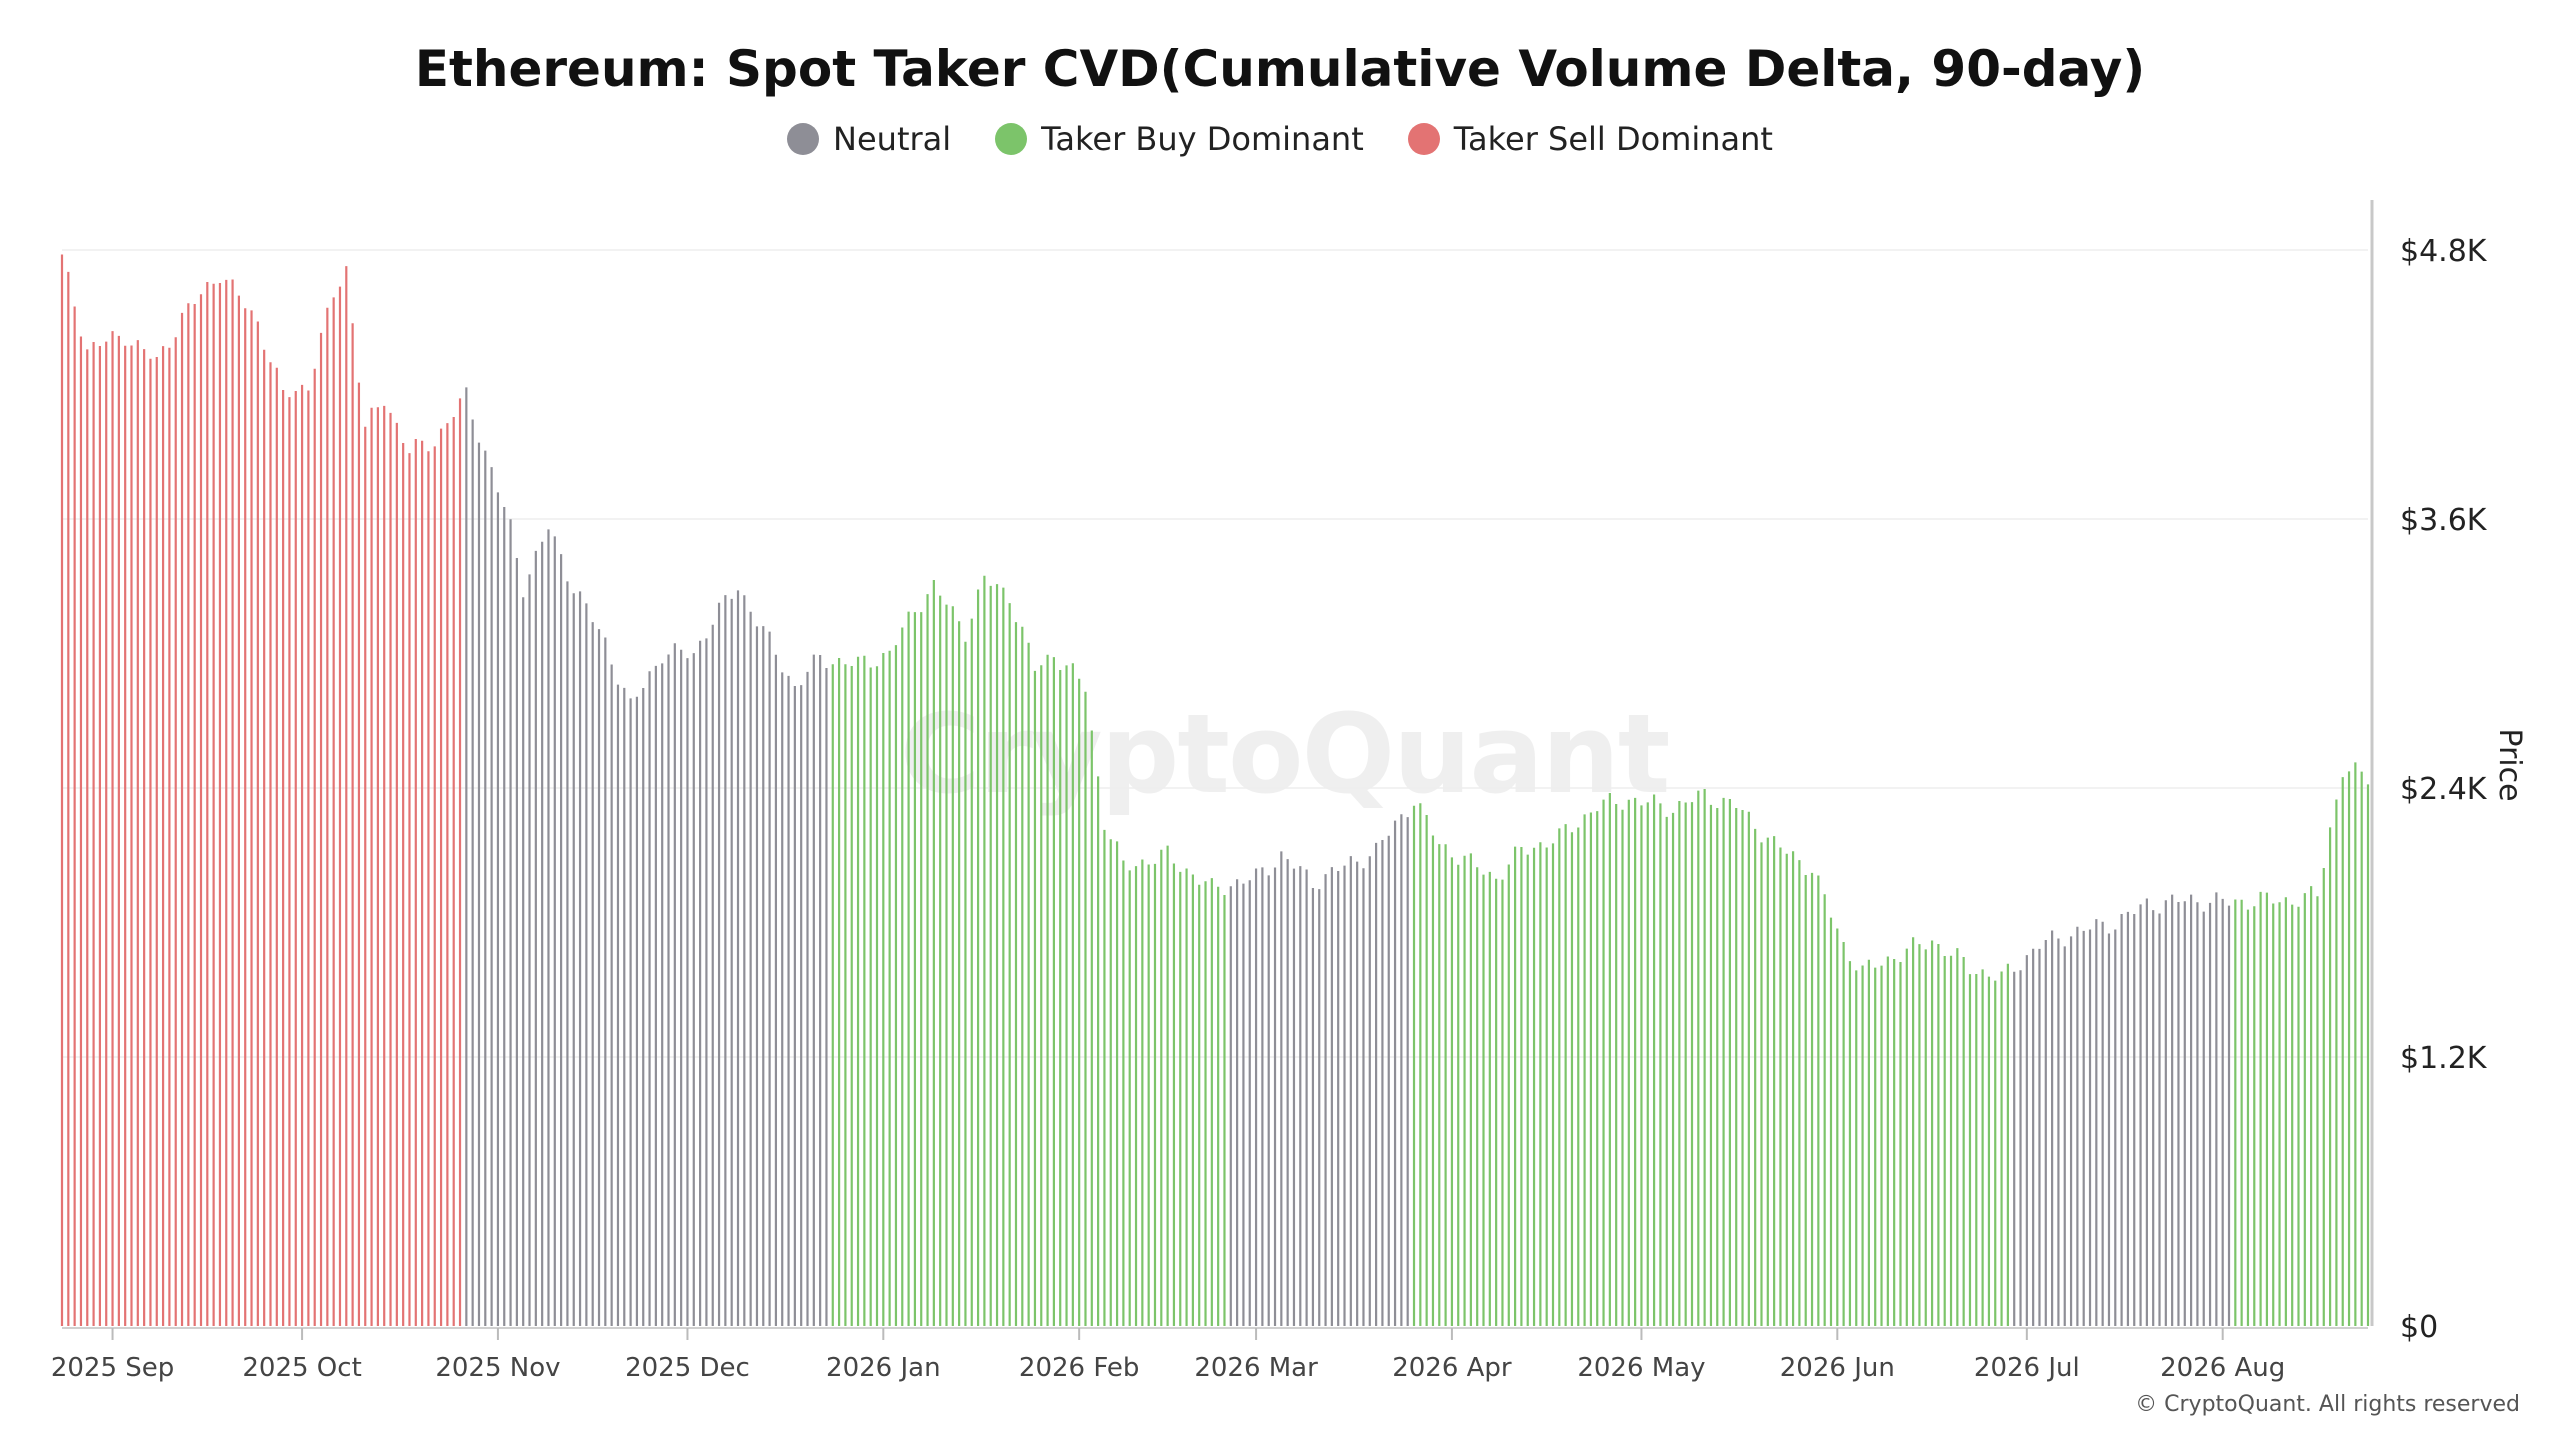 The height and width of the screenshot is (1440, 2560). What do you see at coordinates (301, 1368) in the screenshot?
I see `x-tick-label: 2025 Oct` at bounding box center [301, 1368].